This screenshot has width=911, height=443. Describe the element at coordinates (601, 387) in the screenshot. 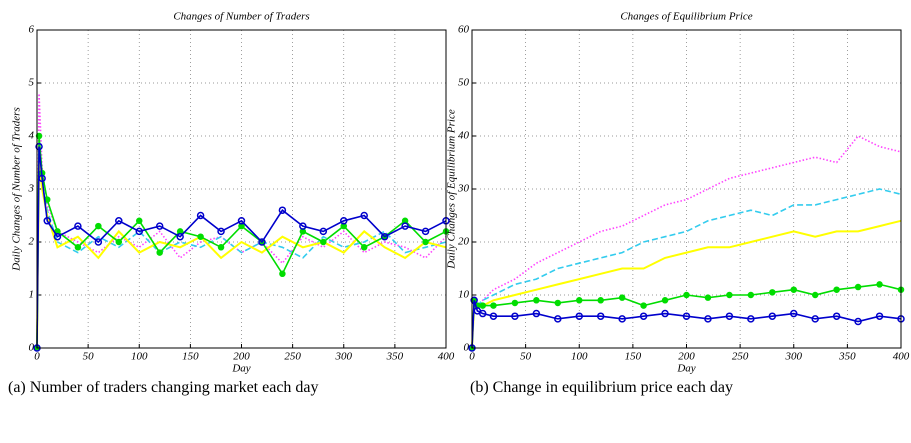

I see `caption: (b) Change in equilibrium price each day` at that location.